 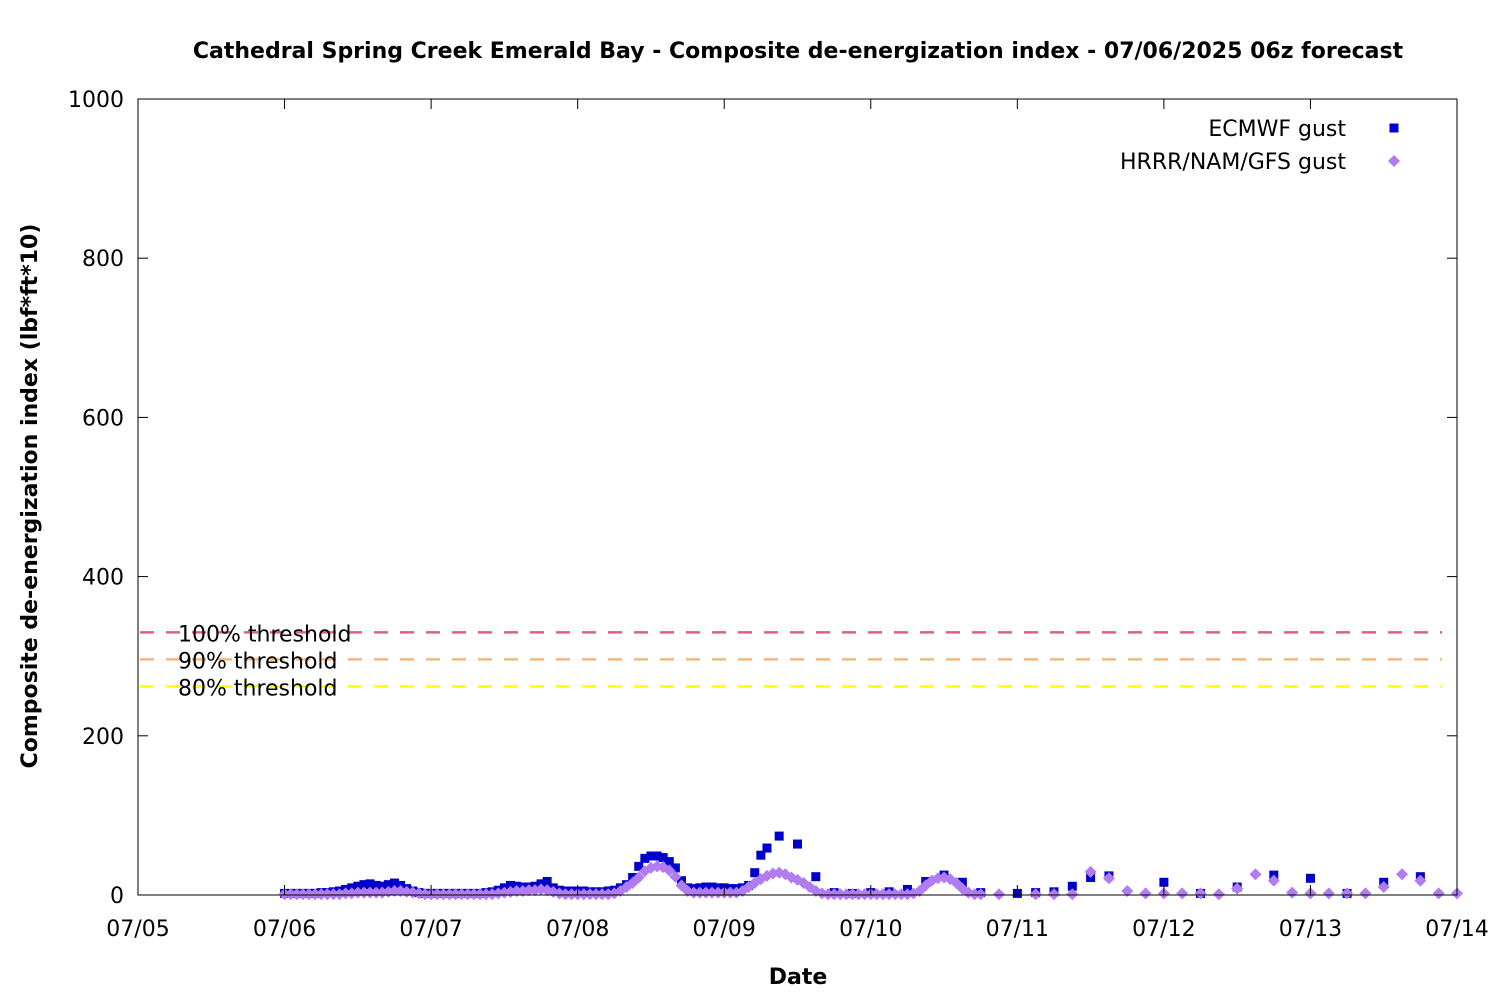 What do you see at coordinates (577, 929) in the screenshot?
I see `x-tick-label: 07/08` at bounding box center [577, 929].